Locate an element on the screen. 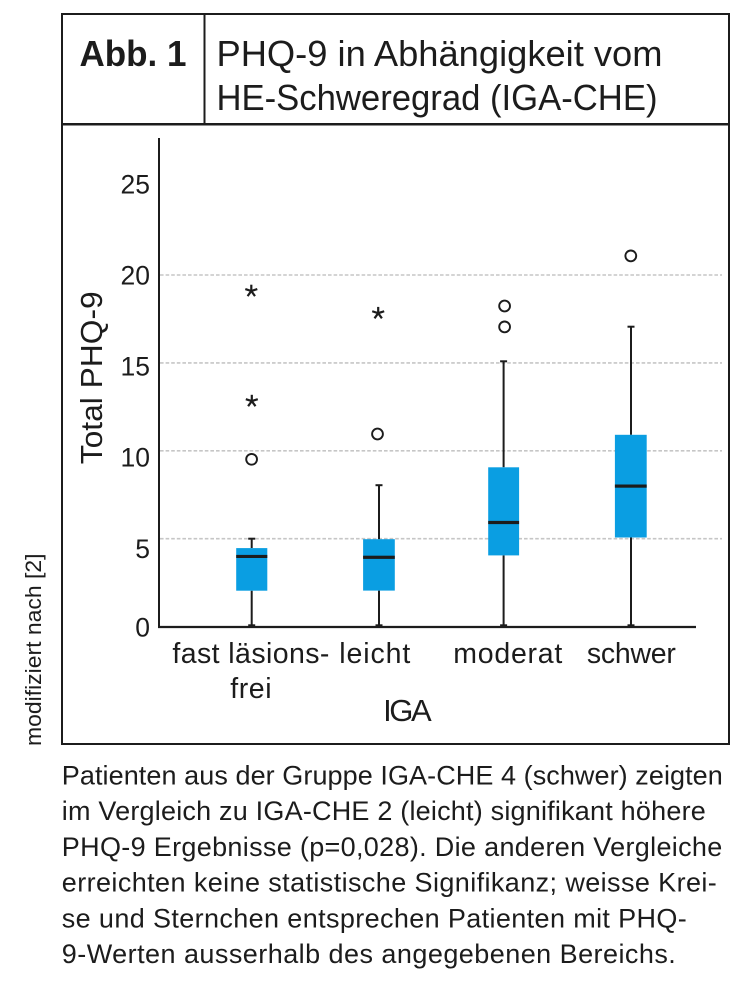 The height and width of the screenshot is (1006, 737). svg-text: Abb. 1 is located at coordinates (133, 53).